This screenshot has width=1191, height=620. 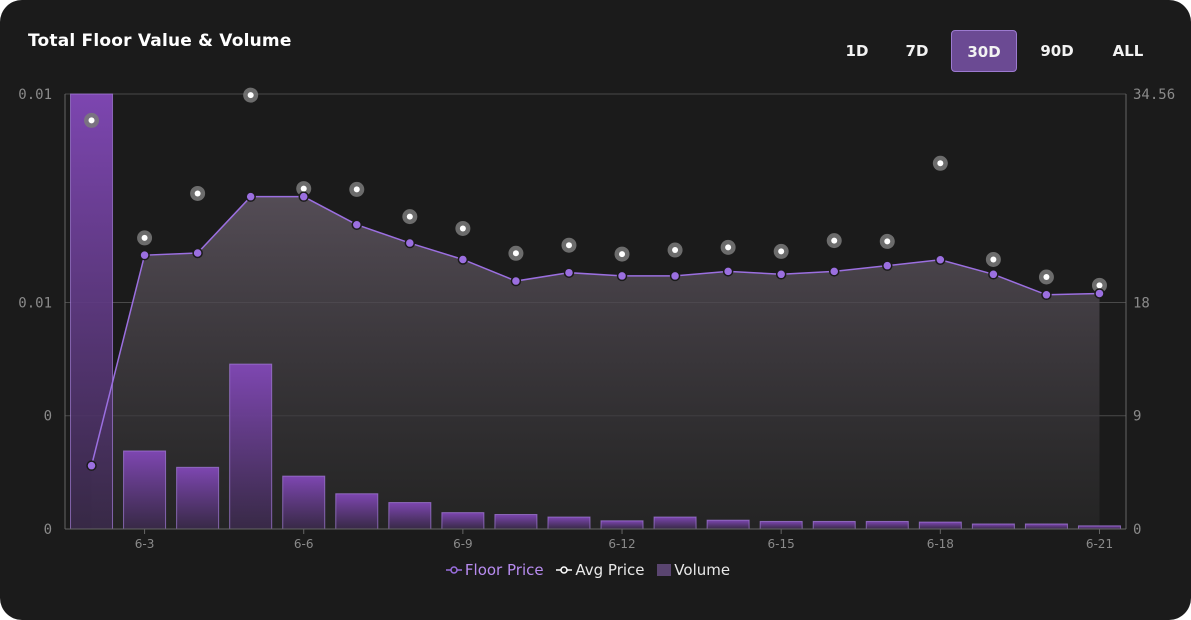 What do you see at coordinates (1154, 95) in the screenshot?
I see `right-axis-tick-label: 34.56` at bounding box center [1154, 95].